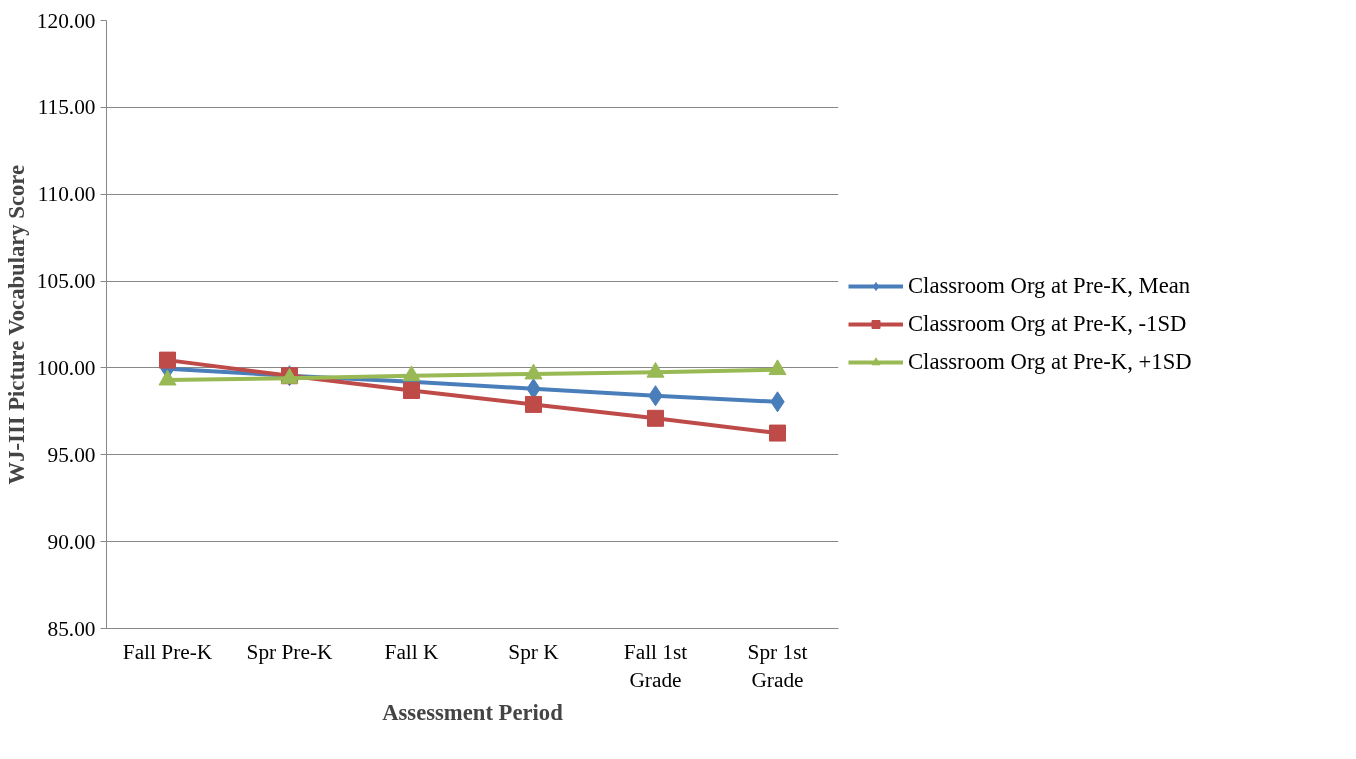  I want to click on y-tick-label: 115.00, so click(66, 107).